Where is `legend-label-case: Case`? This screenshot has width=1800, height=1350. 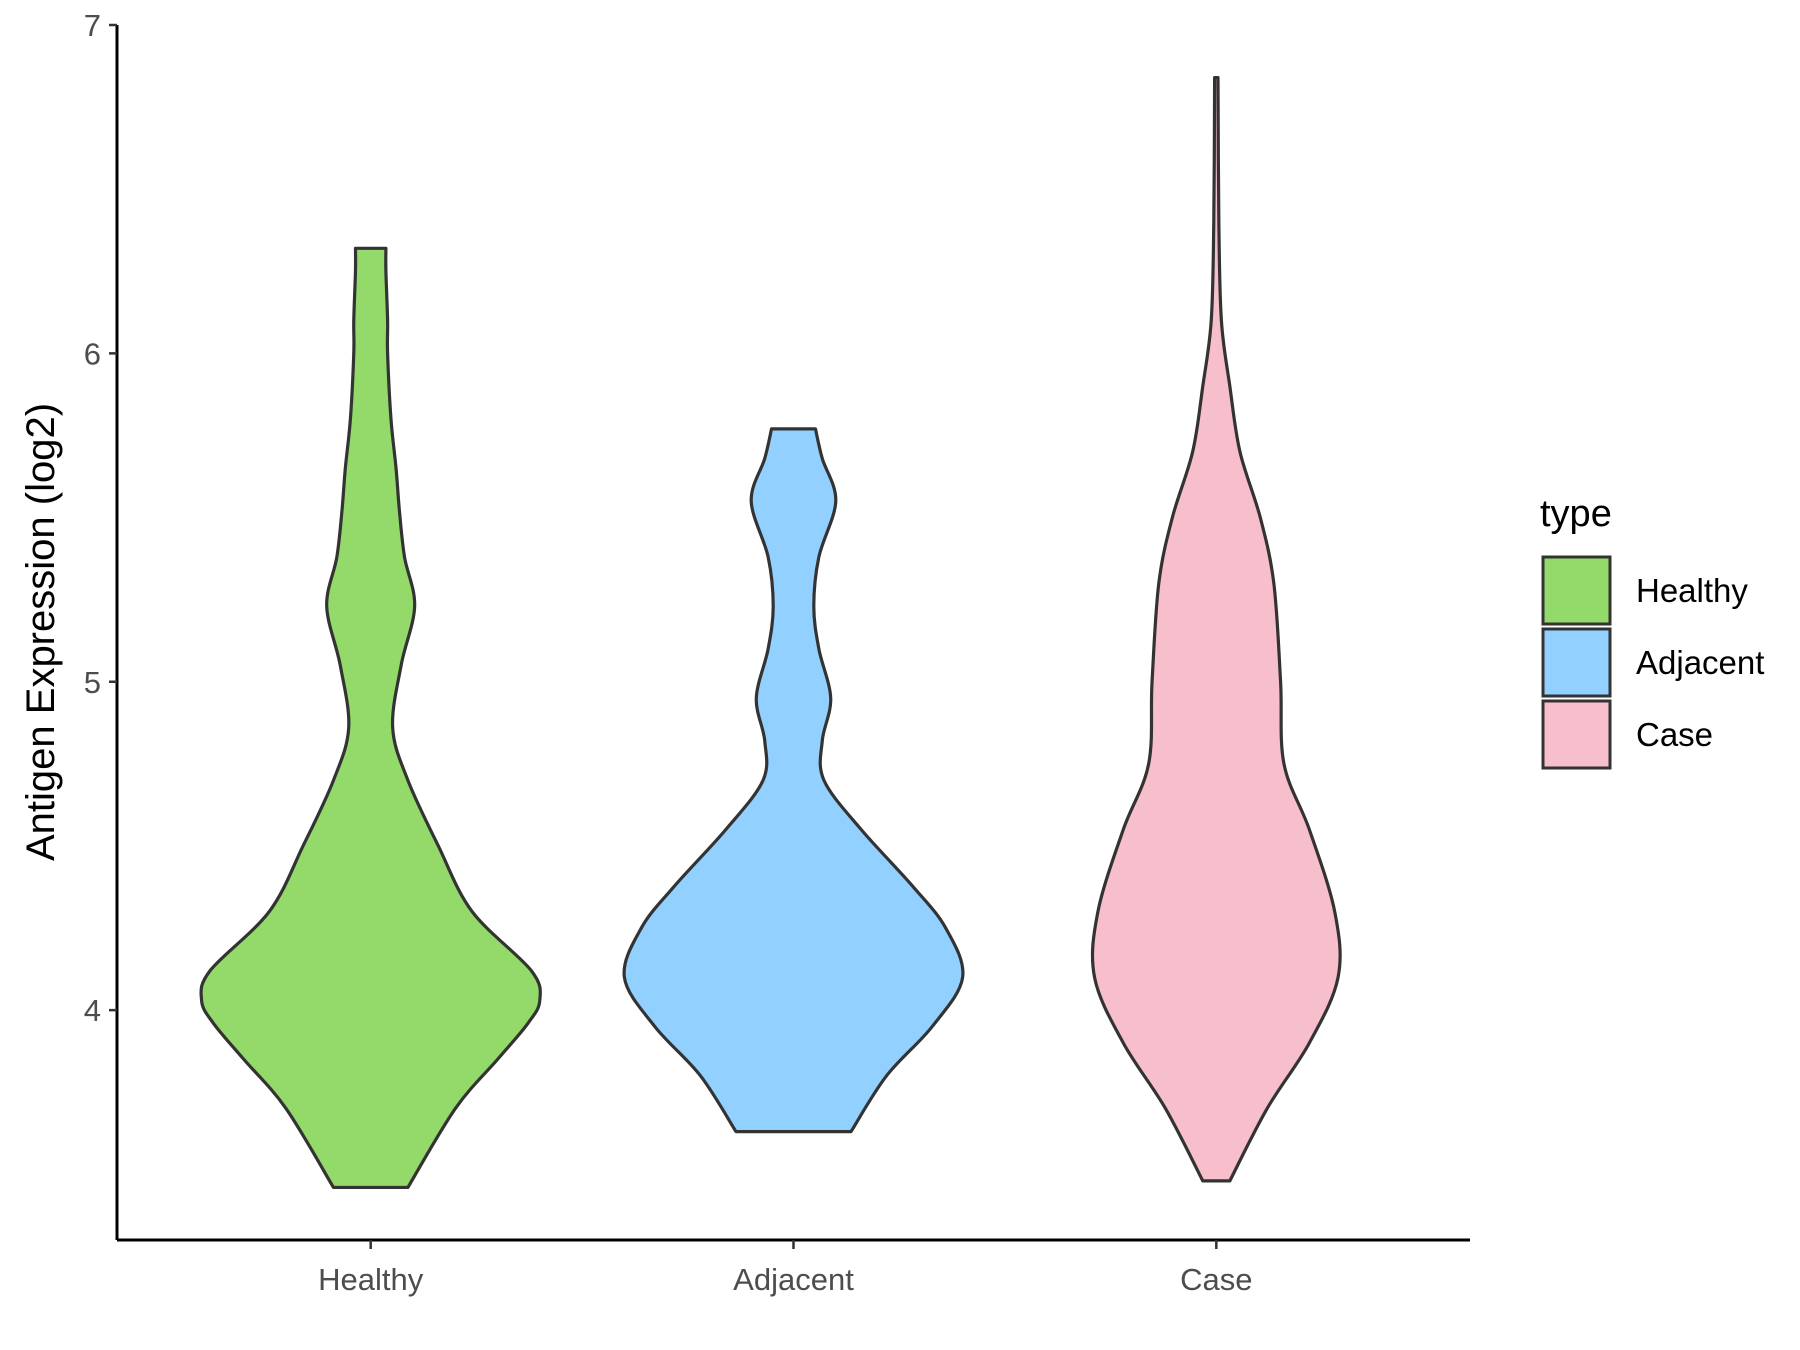 legend-label-case: Case is located at coordinates (1674, 734).